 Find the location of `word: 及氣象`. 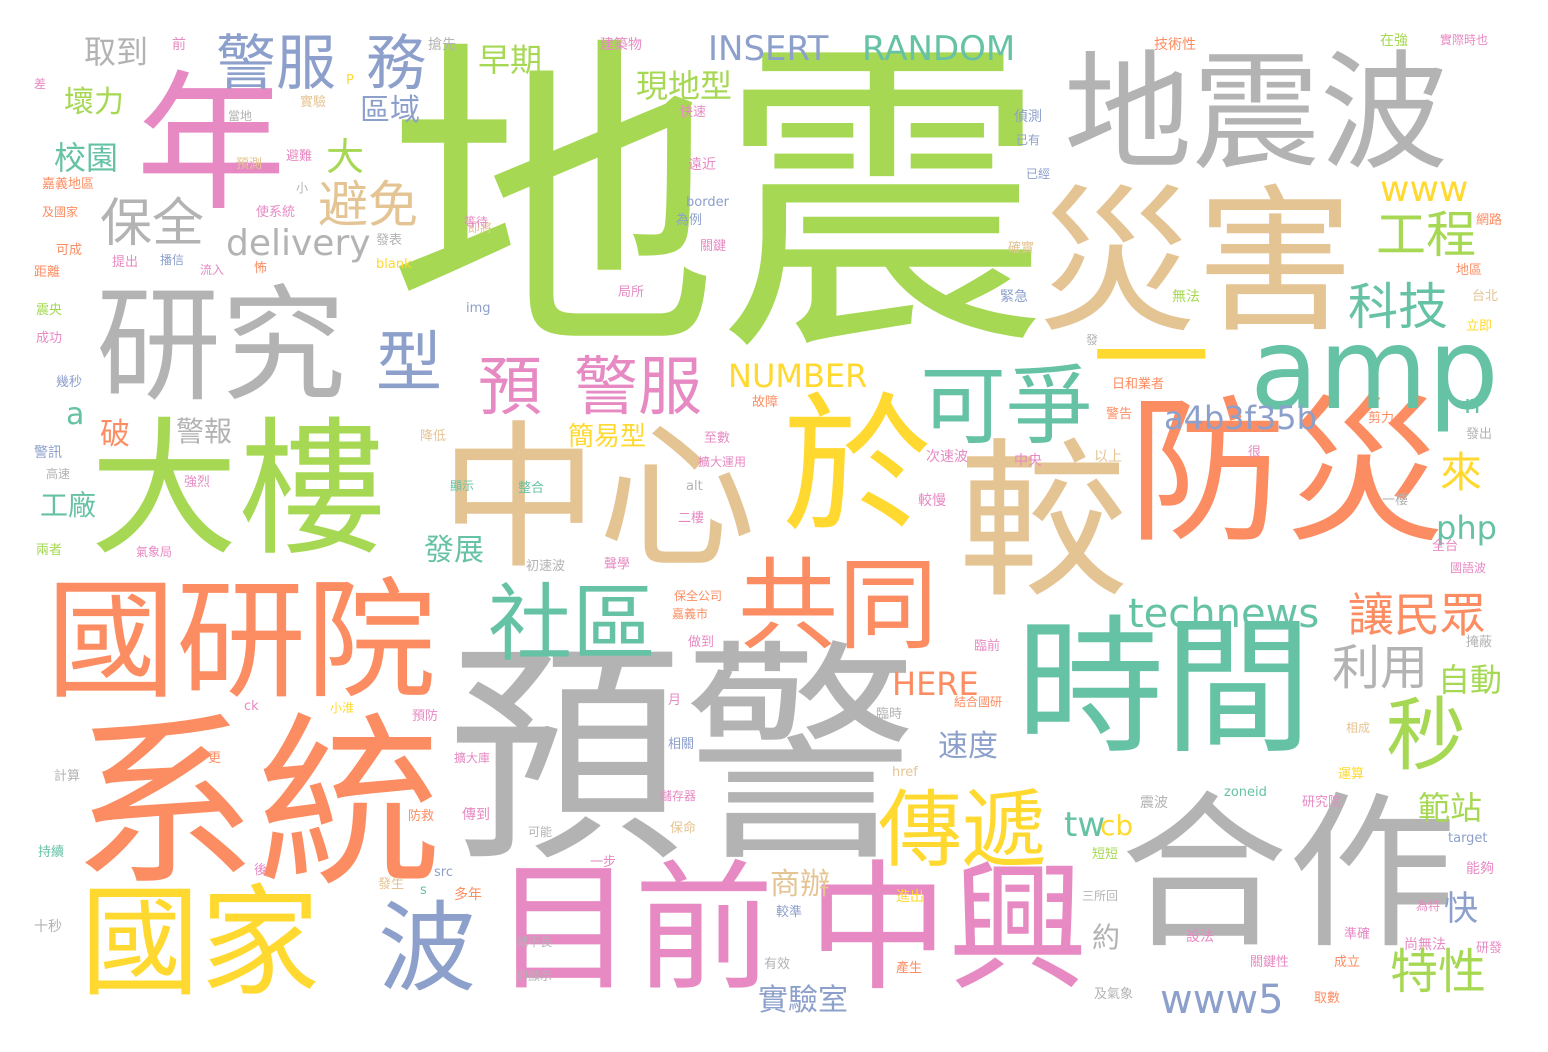

word: 及氣象 is located at coordinates (1114, 994).